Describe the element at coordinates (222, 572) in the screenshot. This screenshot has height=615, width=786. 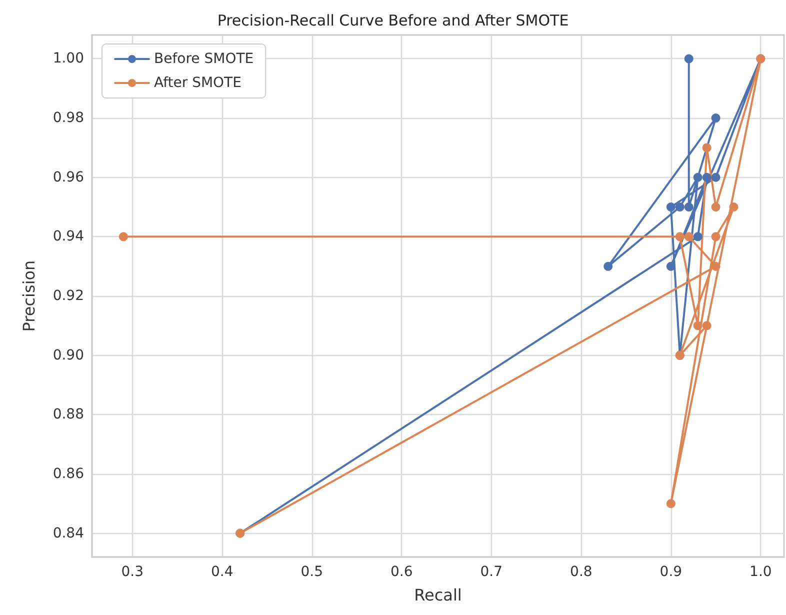
I see `x-tick-label: 0.4` at that location.